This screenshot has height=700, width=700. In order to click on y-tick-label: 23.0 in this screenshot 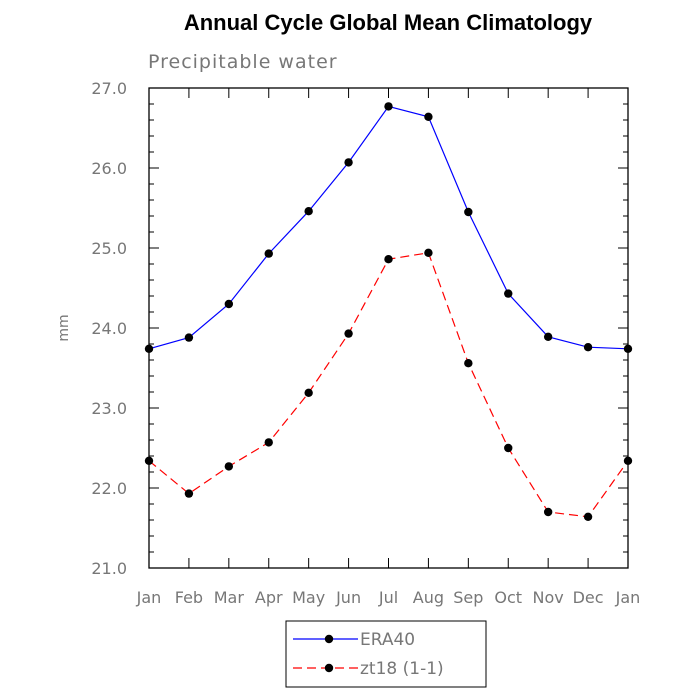, I will do `click(109, 408)`.